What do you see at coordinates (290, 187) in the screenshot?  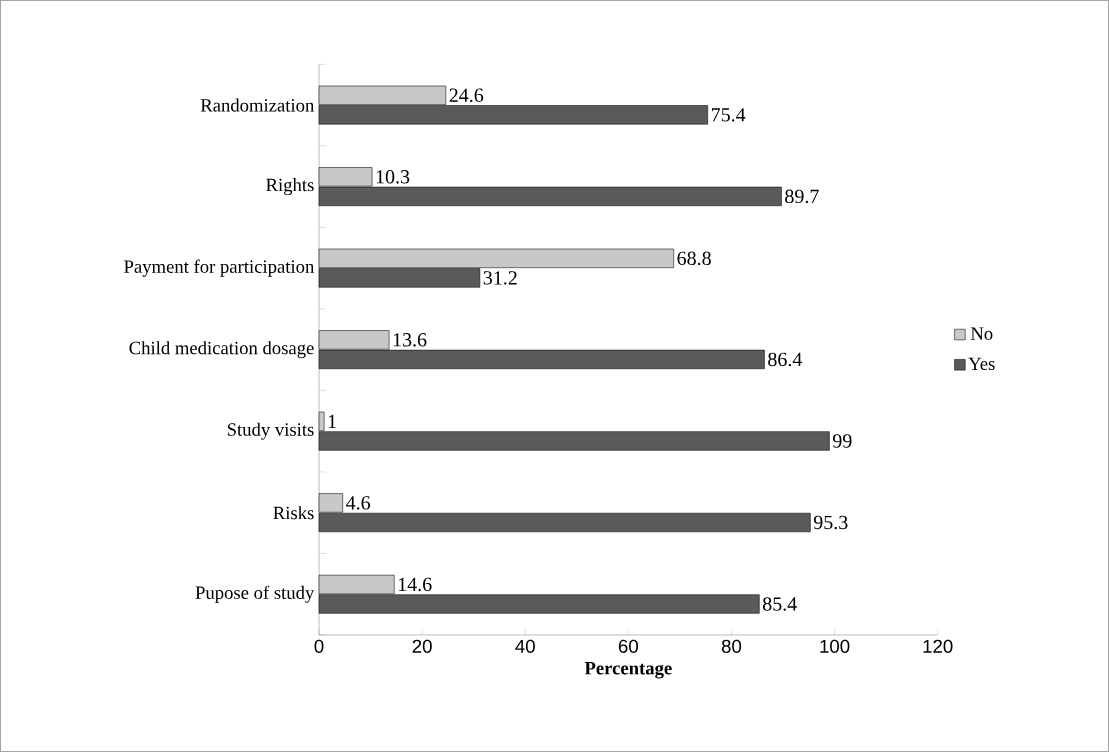 I see `y-tick-label: Rights` at bounding box center [290, 187].